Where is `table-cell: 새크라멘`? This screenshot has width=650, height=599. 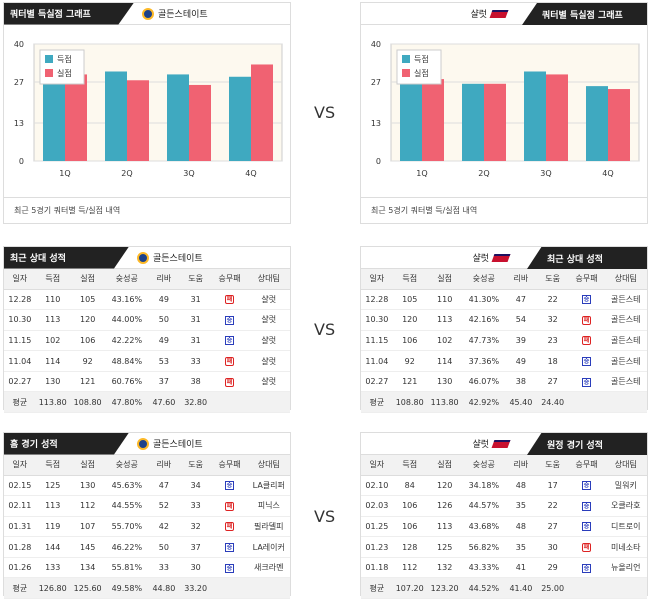 table-cell: 새크라멘 is located at coordinates (268, 568).